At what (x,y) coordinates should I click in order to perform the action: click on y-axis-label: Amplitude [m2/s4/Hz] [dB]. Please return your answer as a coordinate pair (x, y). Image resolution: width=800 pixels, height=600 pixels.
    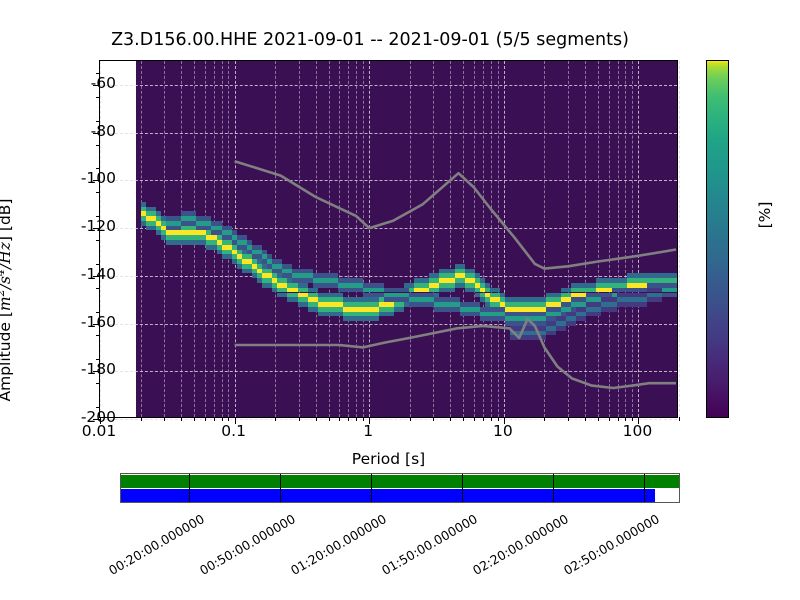
    Looking at the image, I should click on (7, 300).